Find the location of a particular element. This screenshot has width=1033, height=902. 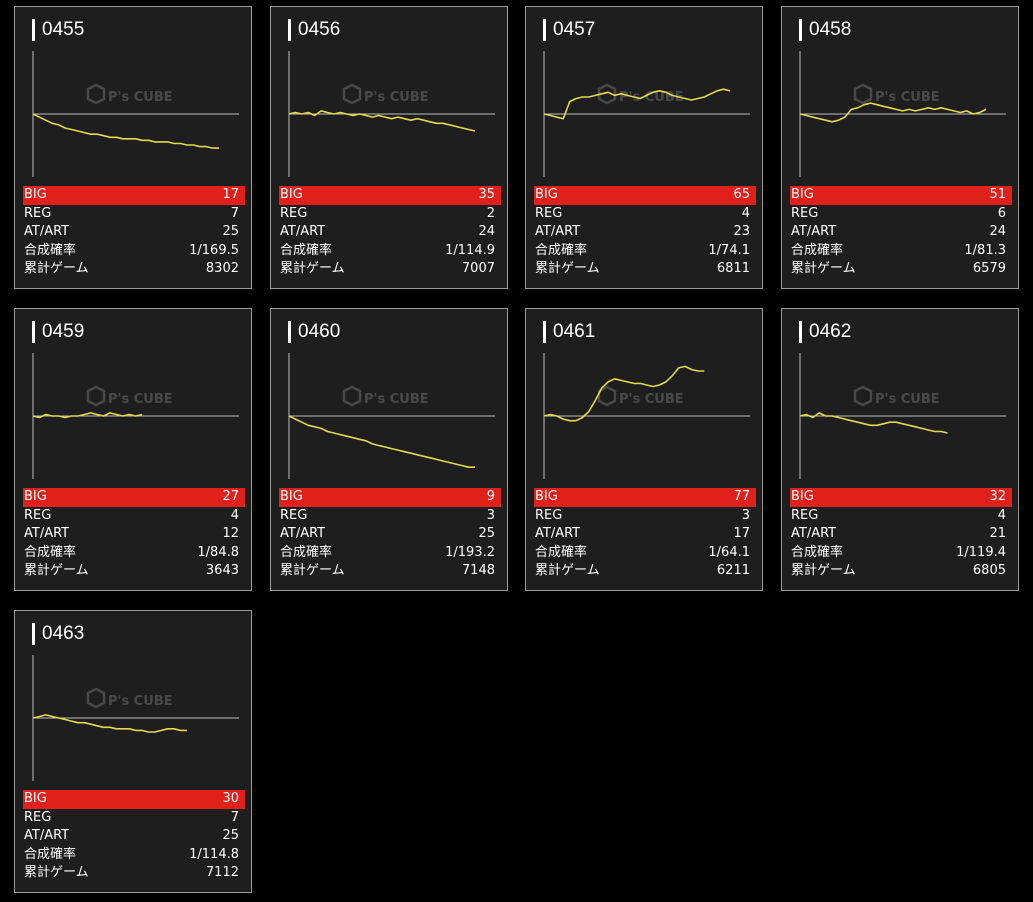

stat-row-rate: 合成確率 1/81.3 is located at coordinates (901, 251).